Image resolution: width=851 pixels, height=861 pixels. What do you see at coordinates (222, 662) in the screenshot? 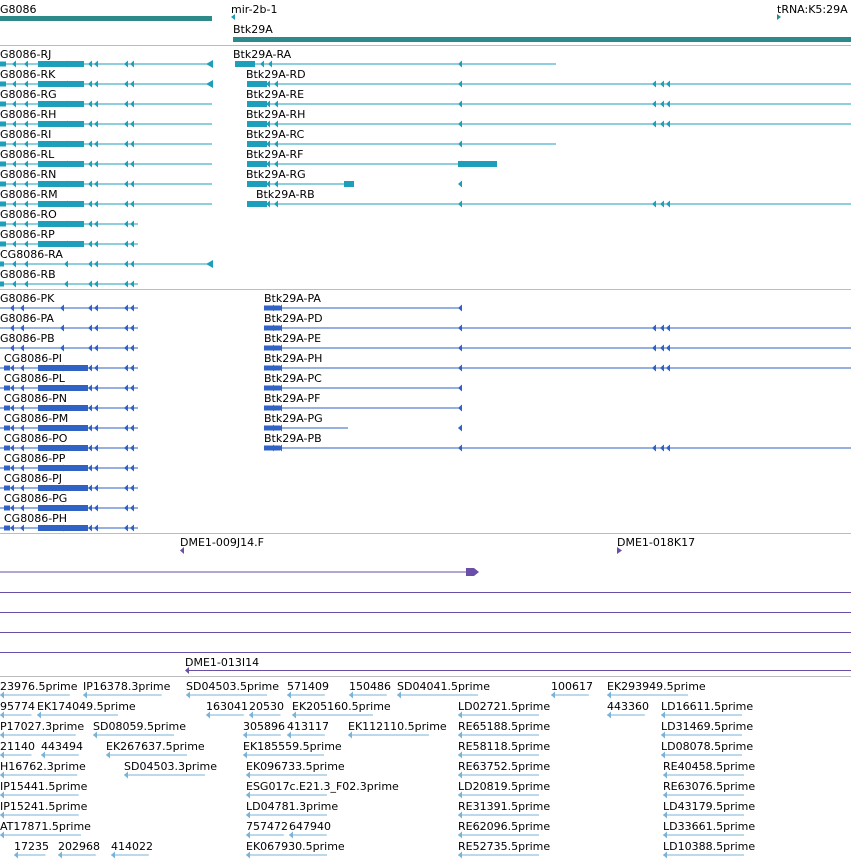
I see `clone-label: DME1-013I14` at bounding box center [222, 662].